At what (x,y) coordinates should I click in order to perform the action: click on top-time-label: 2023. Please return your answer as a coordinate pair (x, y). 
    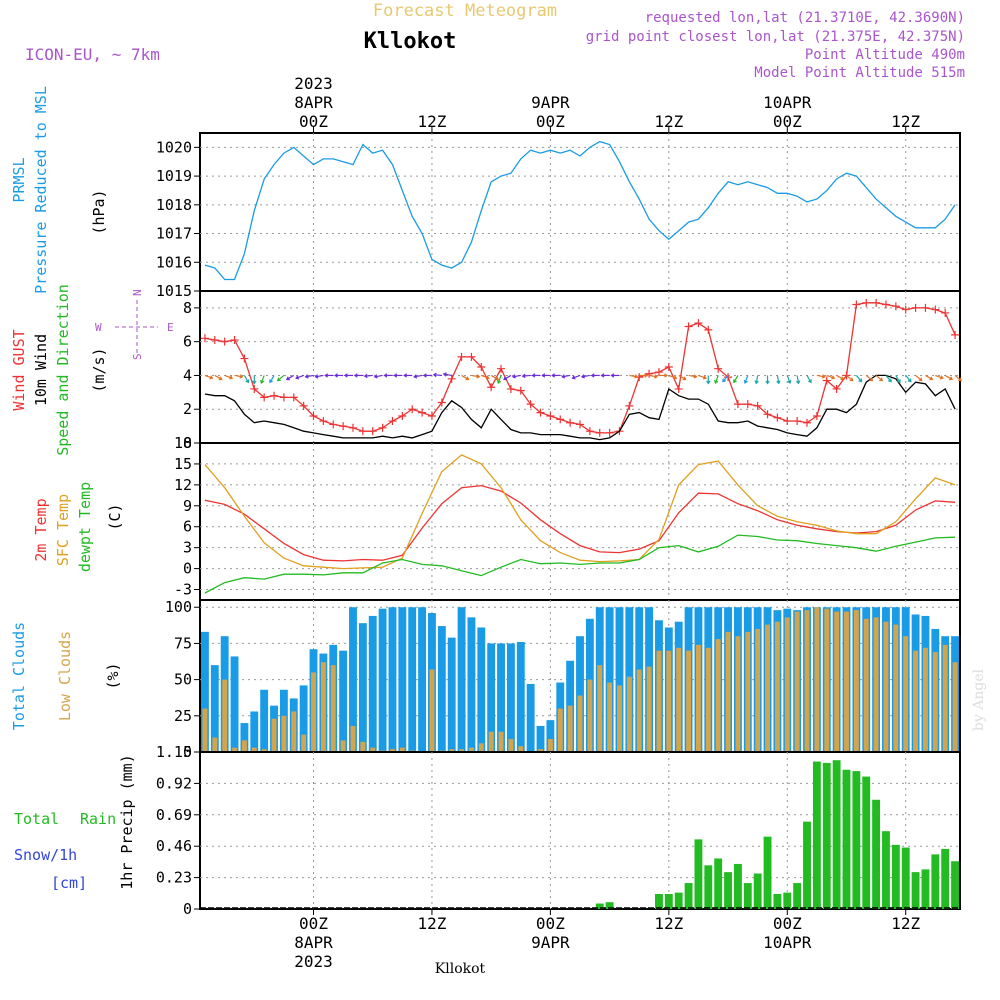
    Looking at the image, I should click on (313, 83).